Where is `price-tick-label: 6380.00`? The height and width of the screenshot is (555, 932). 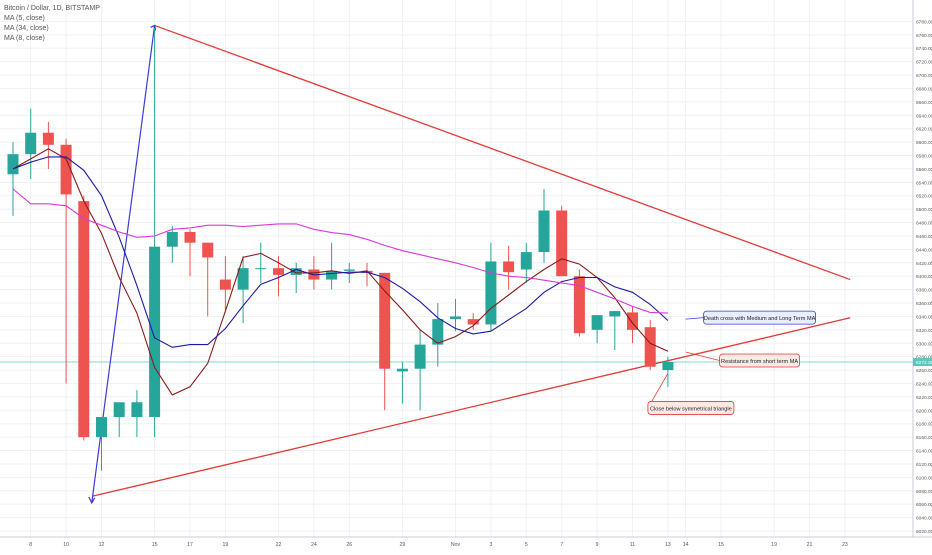 price-tick-label: 6380.00 is located at coordinates (924, 291).